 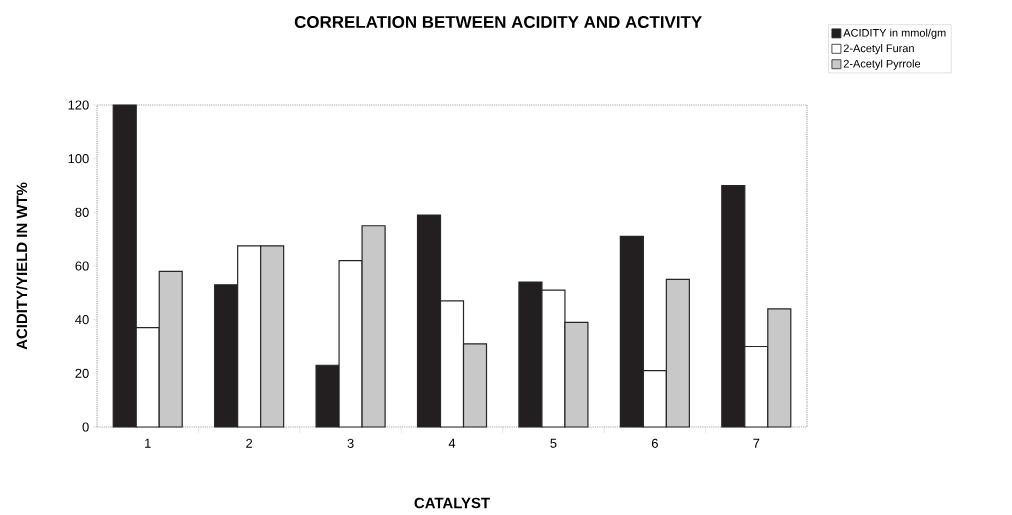 What do you see at coordinates (882, 64) in the screenshot?
I see `legend-label: 2-Acetyl Pyrrole` at bounding box center [882, 64].